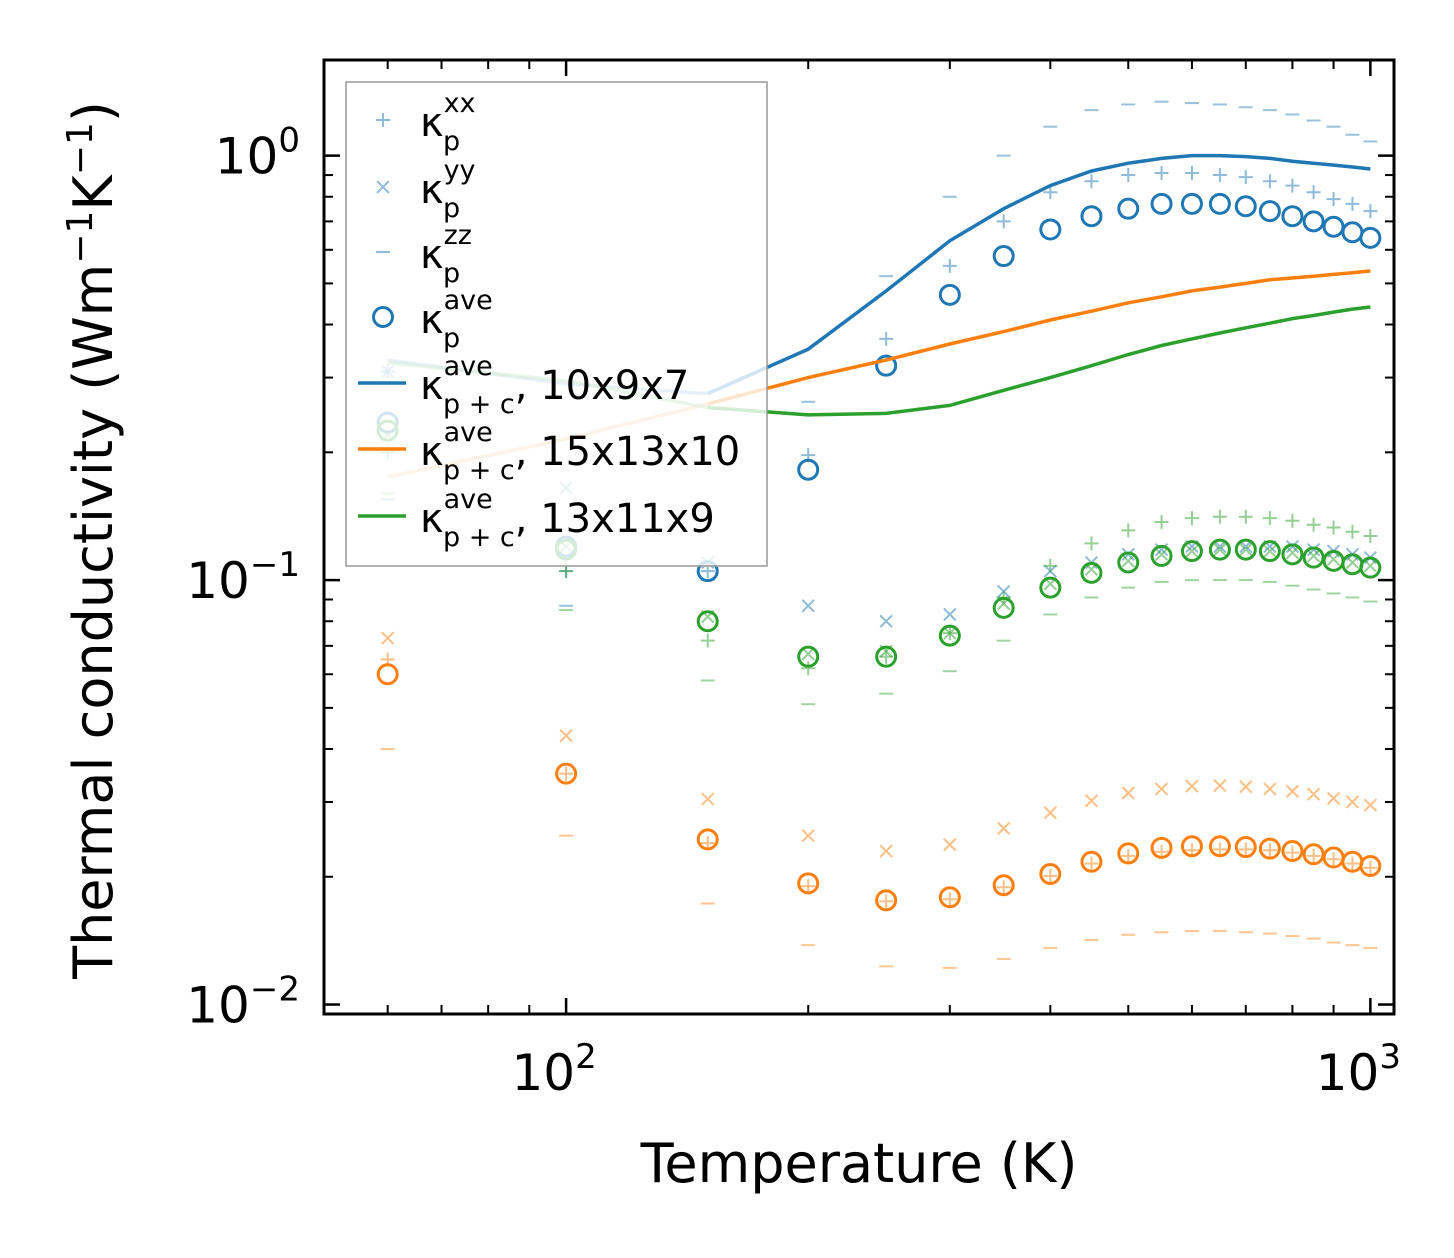 The height and width of the screenshot is (1258, 1454). Describe the element at coordinates (556, 324) in the screenshot. I see `legend-box` at that location.